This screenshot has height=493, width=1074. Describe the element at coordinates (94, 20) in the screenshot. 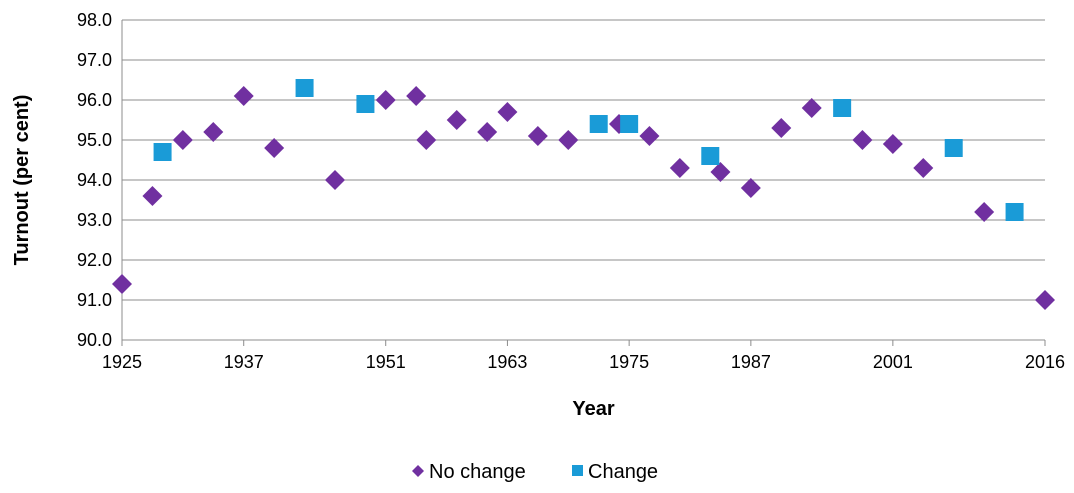

I see `y-tick-label: 98.0` at that location.